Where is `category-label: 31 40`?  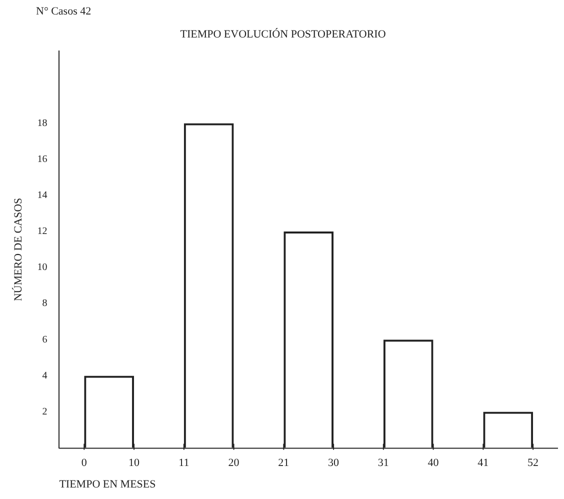
category-label: 31 40 is located at coordinates (408, 463).